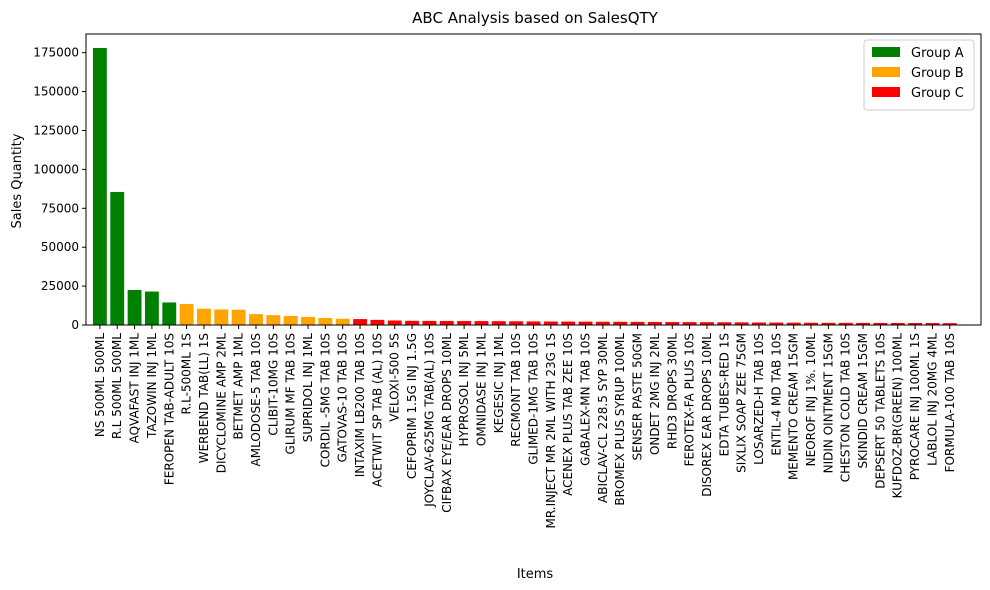 This screenshot has width=990, height=590. I want to click on x-tick-label: DICYCLOMINE AMP 2ML, so click(221, 403).